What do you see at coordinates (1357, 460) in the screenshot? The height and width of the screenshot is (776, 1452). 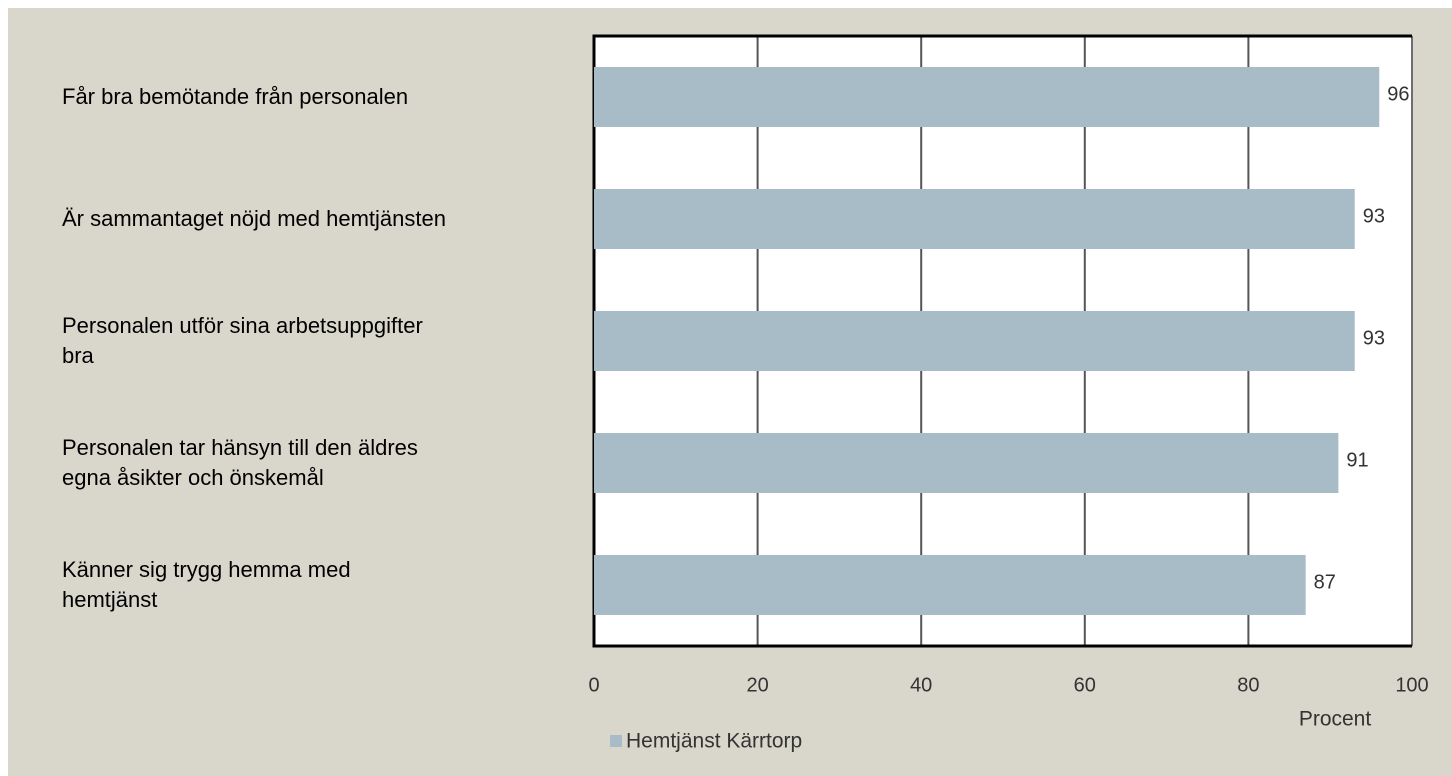 I see `value-label: 91` at bounding box center [1357, 460].